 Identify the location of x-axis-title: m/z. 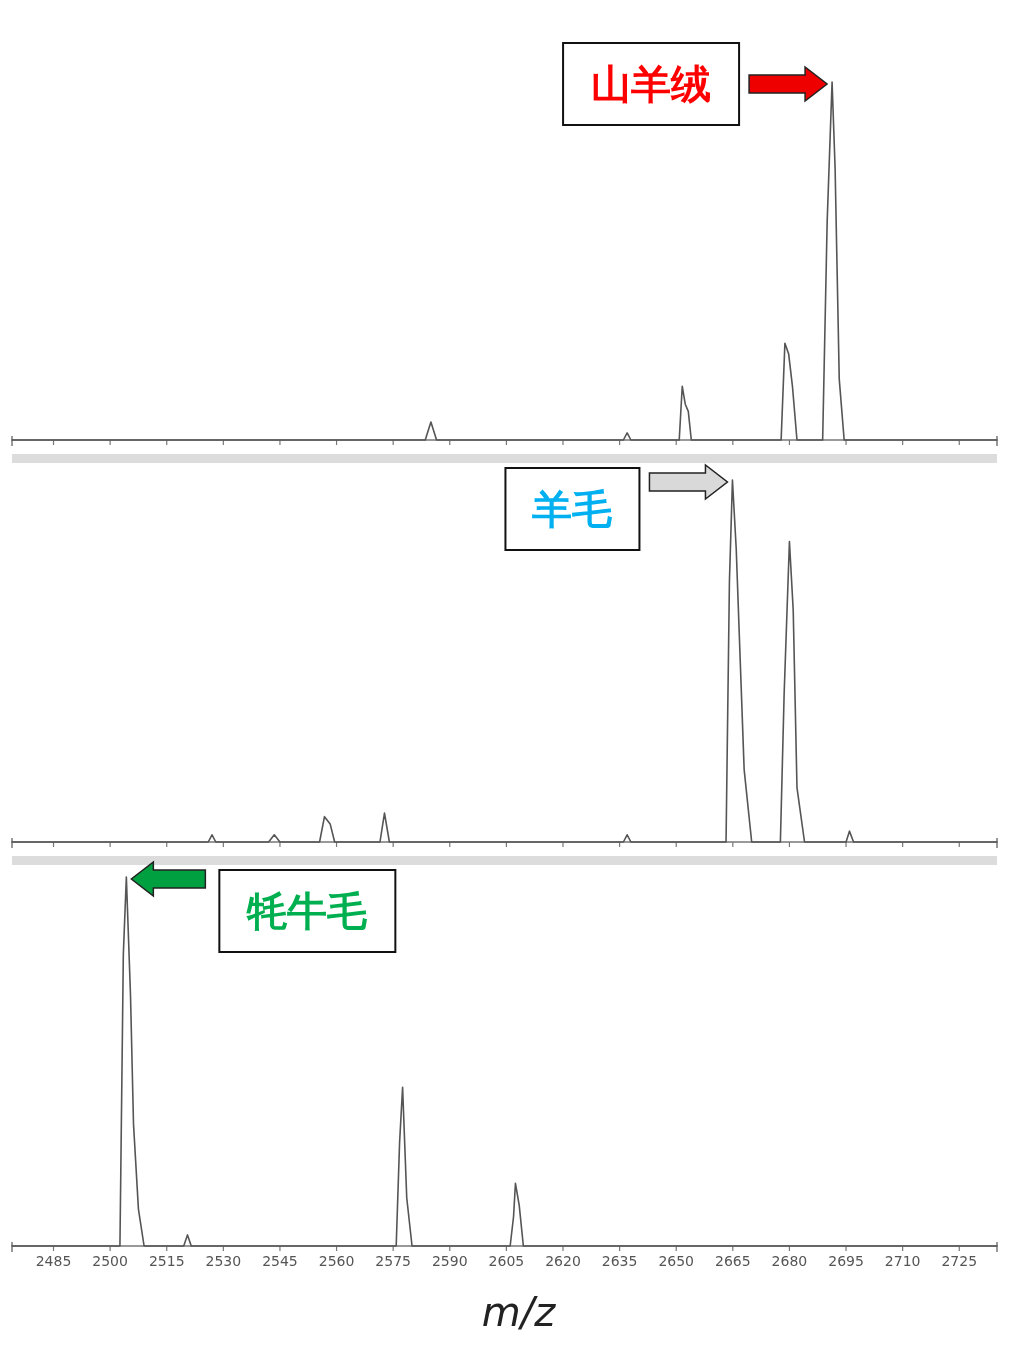
(519, 1312).